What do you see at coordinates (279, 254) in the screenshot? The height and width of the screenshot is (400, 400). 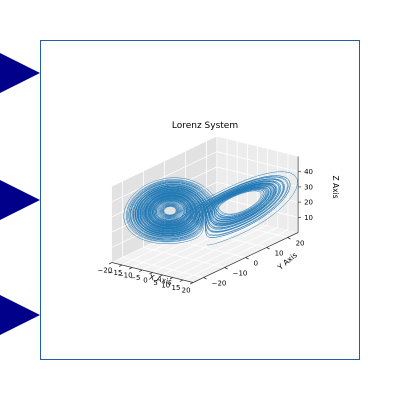 I see `y-tick-label: 10` at bounding box center [279, 254].